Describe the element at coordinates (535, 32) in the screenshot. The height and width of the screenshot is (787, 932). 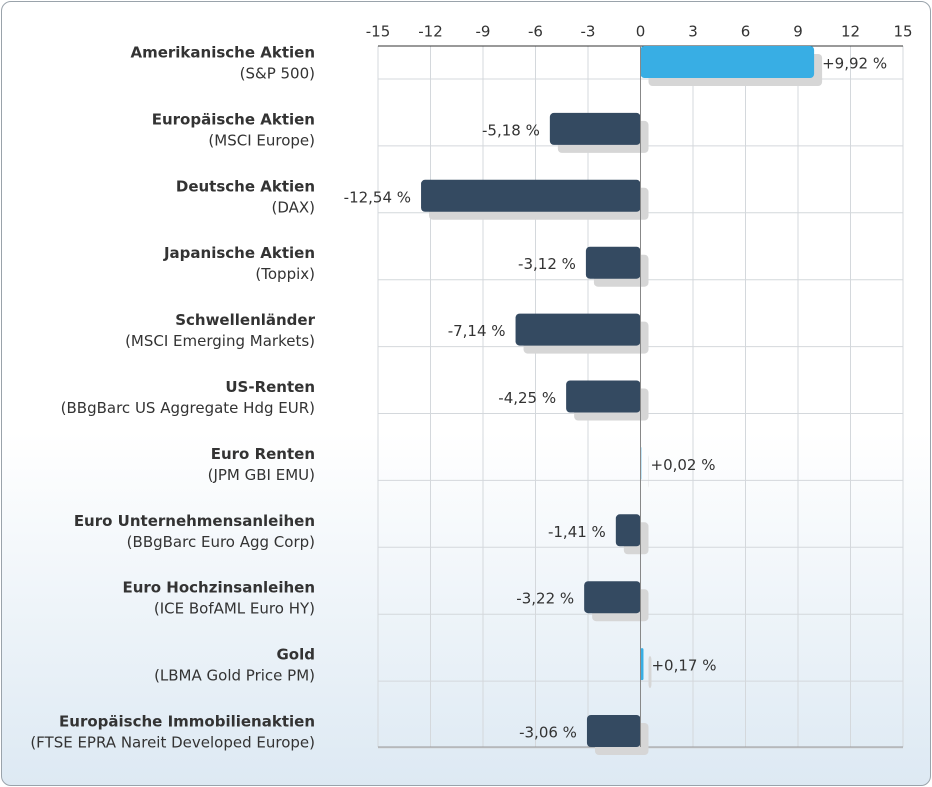
I see `x-tick-label: -6` at that location.